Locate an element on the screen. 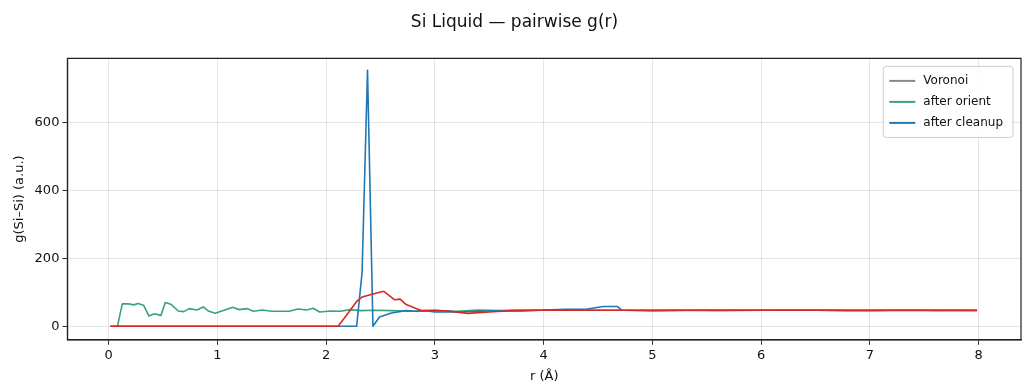 The height and width of the screenshot is (390, 1035). chart-title: Si Liquid — pairwise g(r) is located at coordinates (514, 20).